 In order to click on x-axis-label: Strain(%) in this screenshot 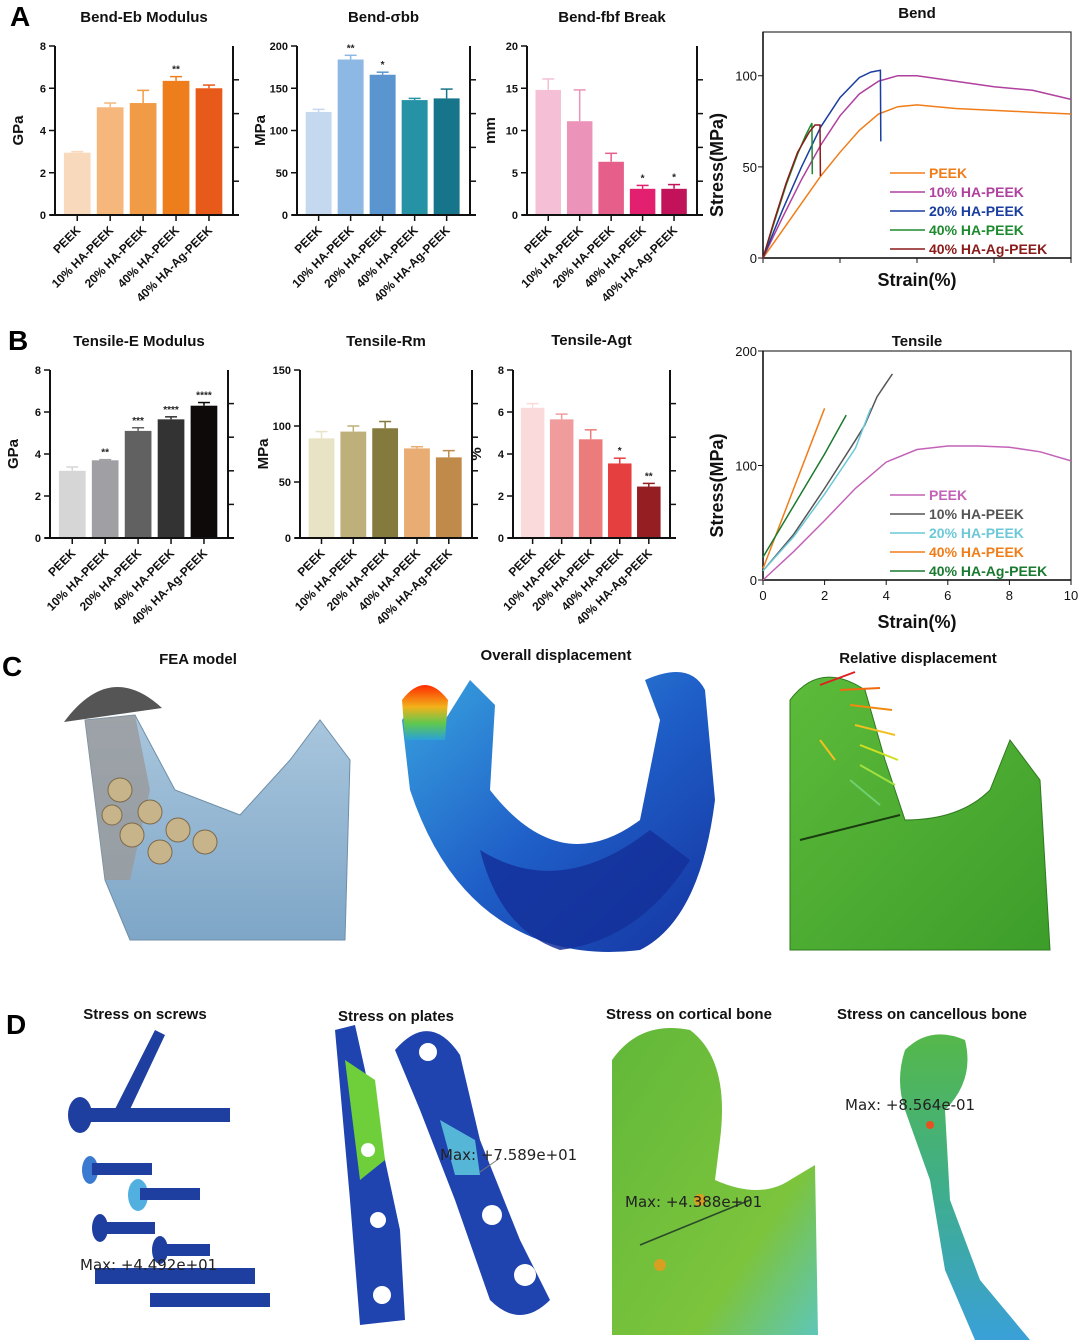, I will do `click(916, 622)`.